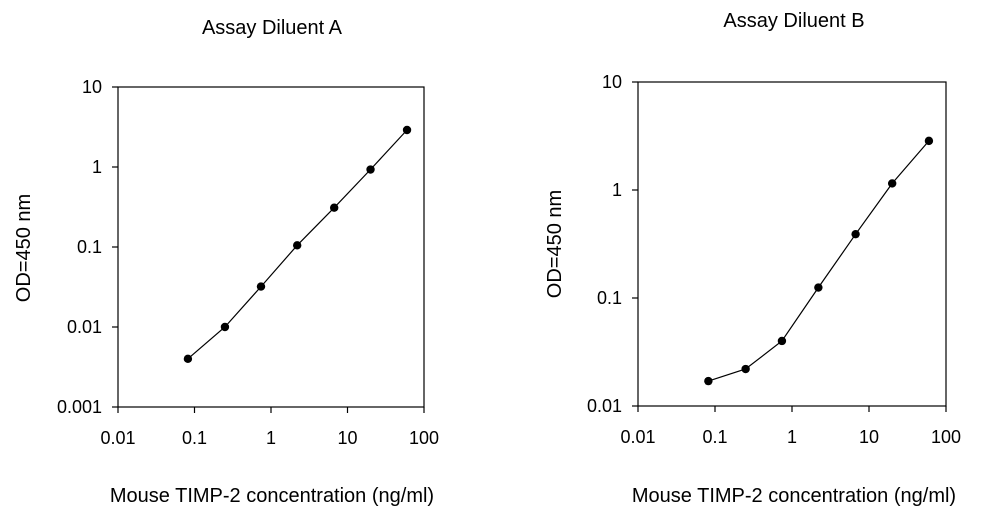  I want to click on y-tick-label: 0.001, so click(79, 407).